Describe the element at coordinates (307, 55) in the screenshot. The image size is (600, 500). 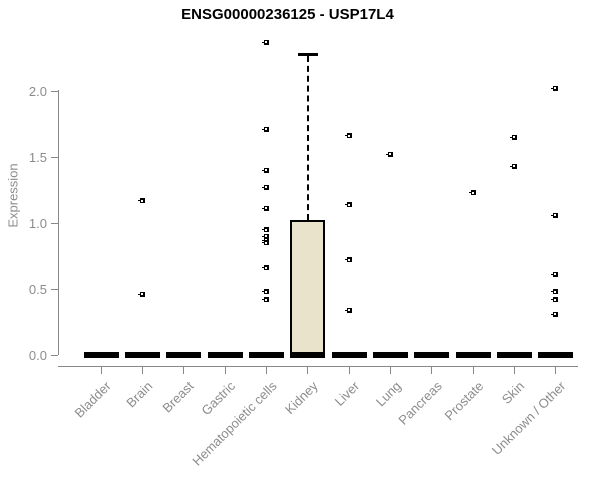
I see `upper-whisker-cap` at that location.